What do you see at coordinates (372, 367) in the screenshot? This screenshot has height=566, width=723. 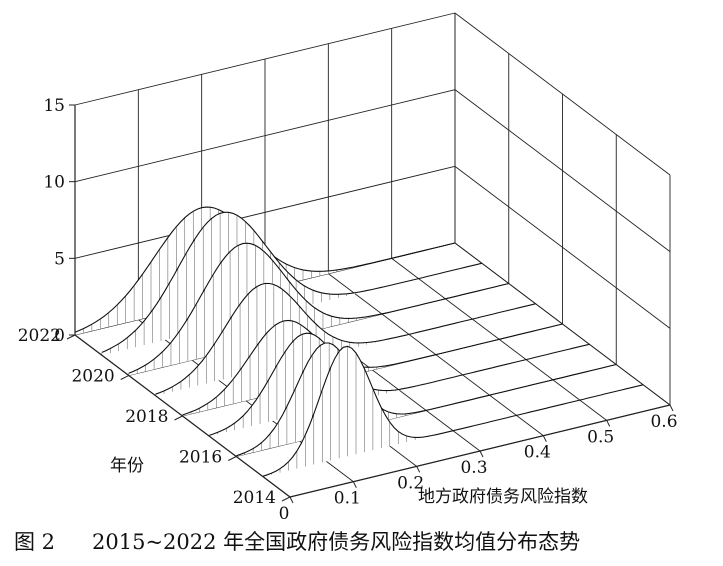 I see `density-curve-2018` at bounding box center [372, 367].